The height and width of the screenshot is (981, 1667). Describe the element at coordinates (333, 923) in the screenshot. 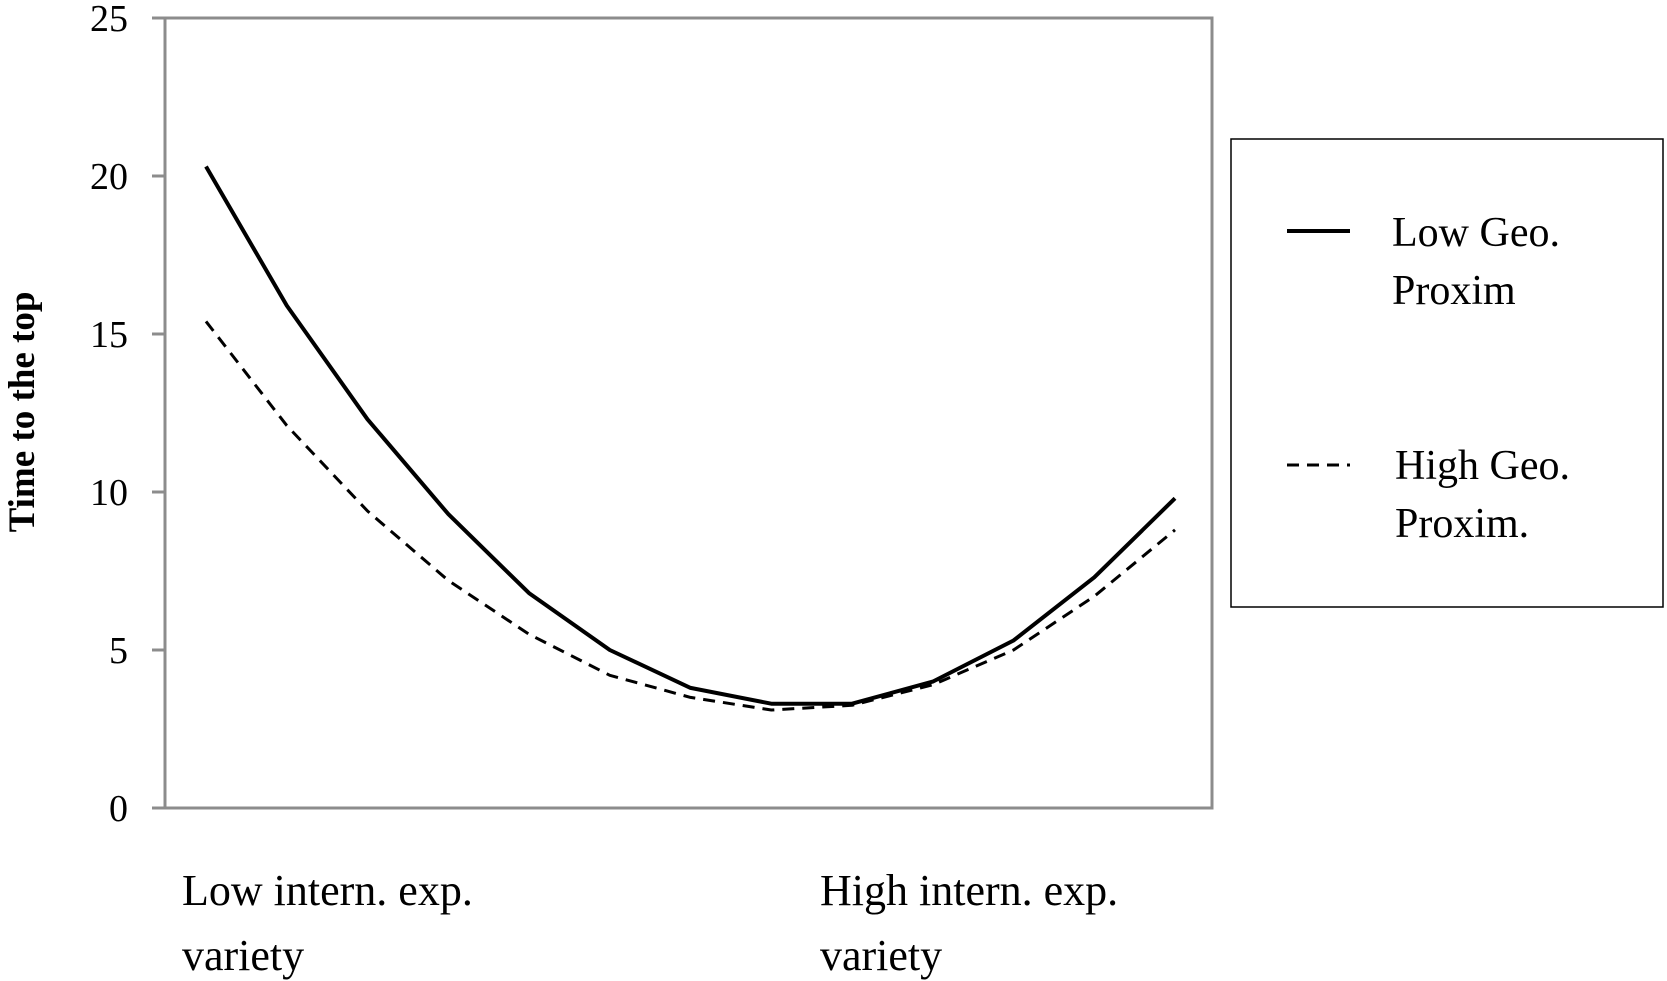

I see `x-category-label-low: Low intern. exp. variety` at that location.